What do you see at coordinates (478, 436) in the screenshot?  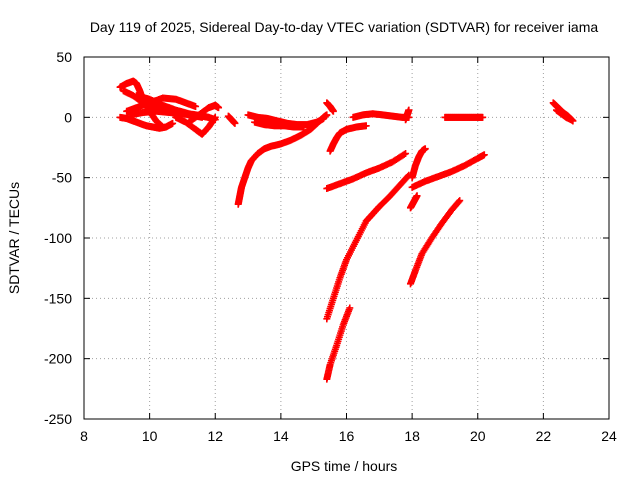 I see `x-tick-label: 20` at bounding box center [478, 436].